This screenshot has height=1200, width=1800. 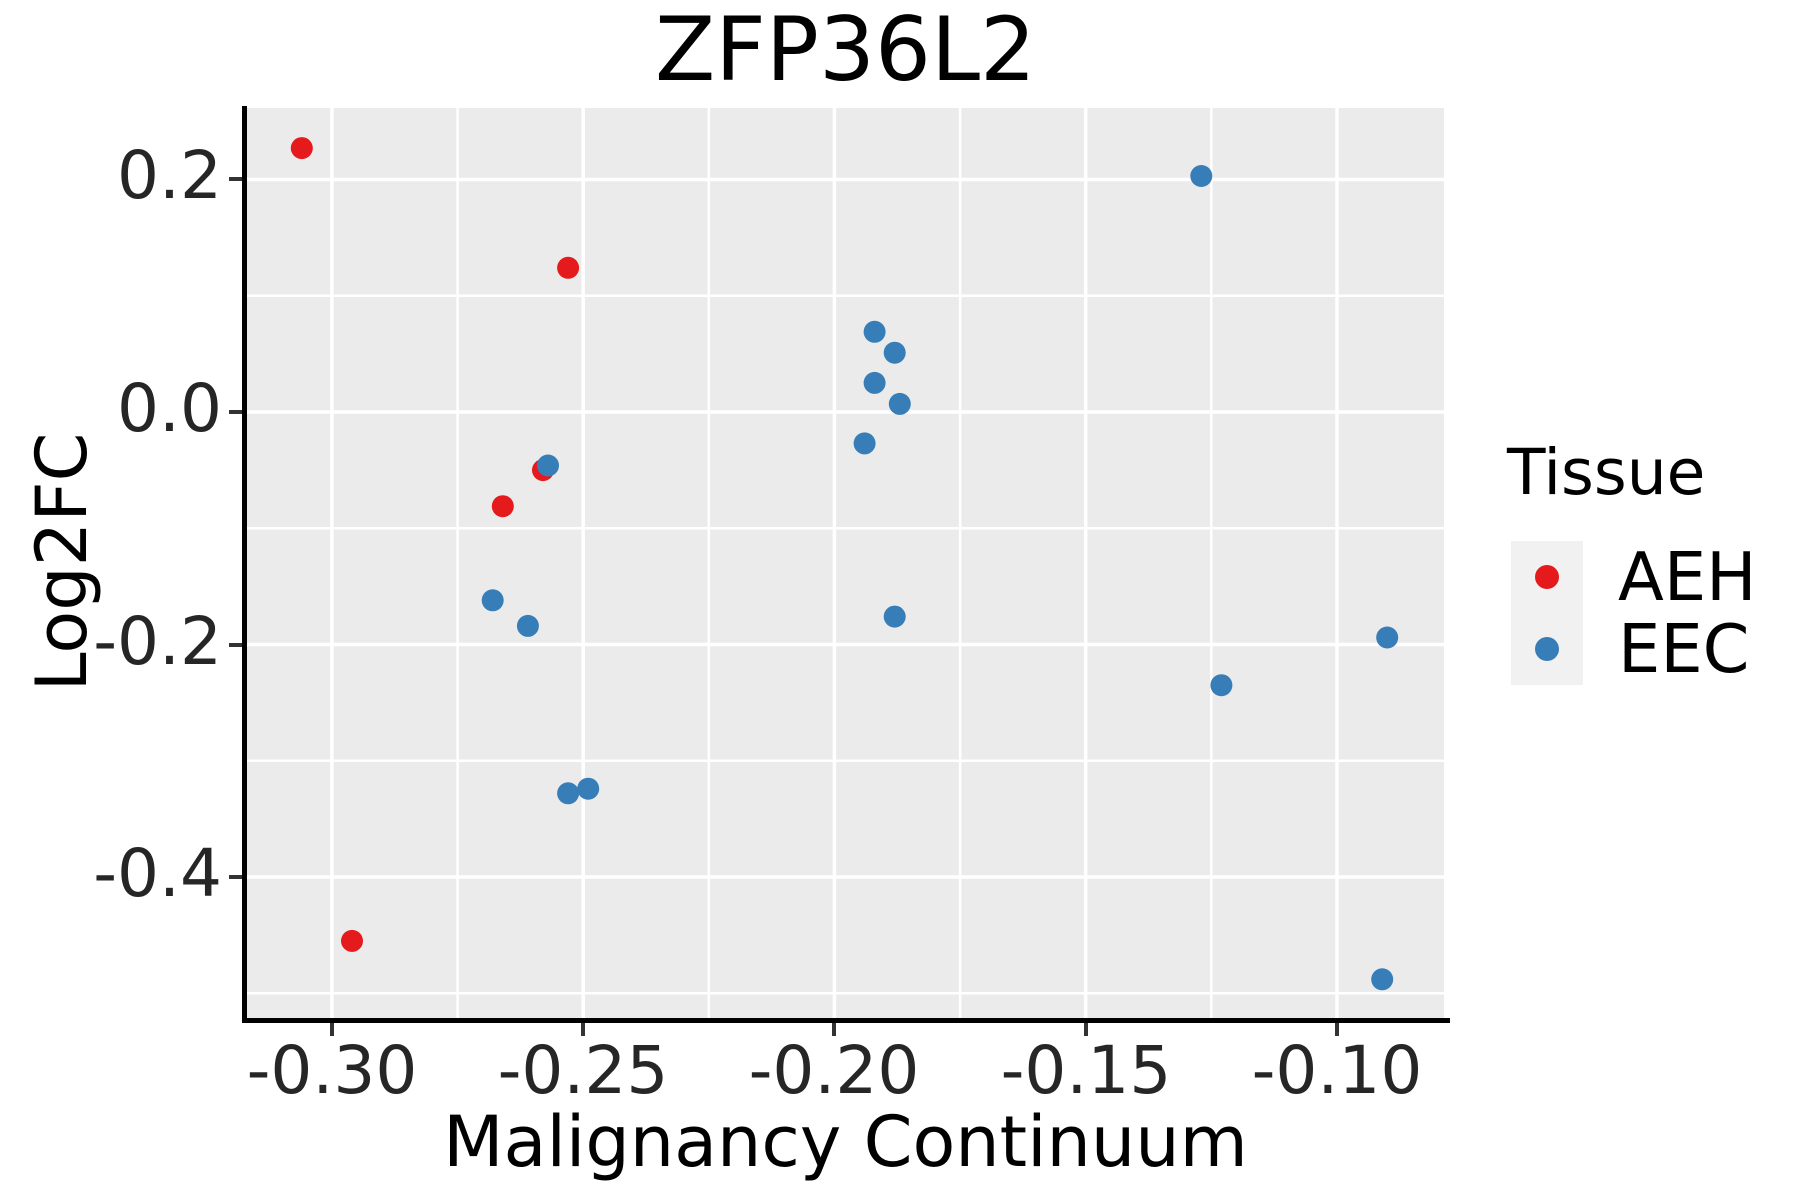 I want to click on x-axis-title: Malignancy Continuum, so click(x=845, y=1142).